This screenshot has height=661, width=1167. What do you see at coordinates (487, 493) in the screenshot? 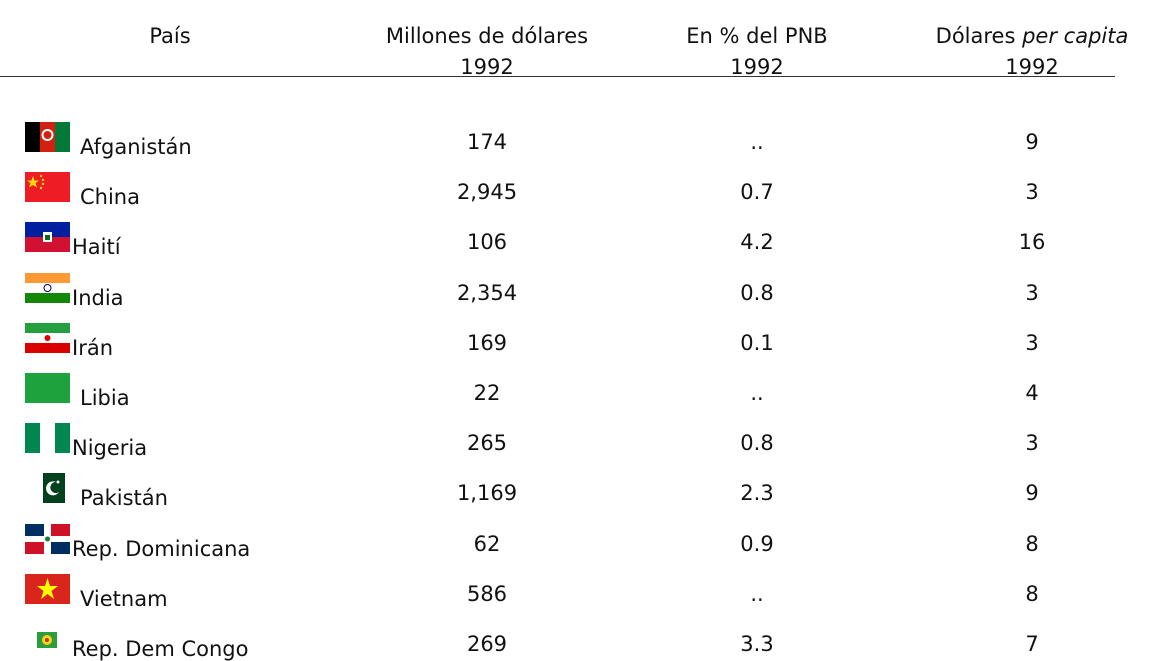
I see `cell-value: 1,169` at bounding box center [487, 493].